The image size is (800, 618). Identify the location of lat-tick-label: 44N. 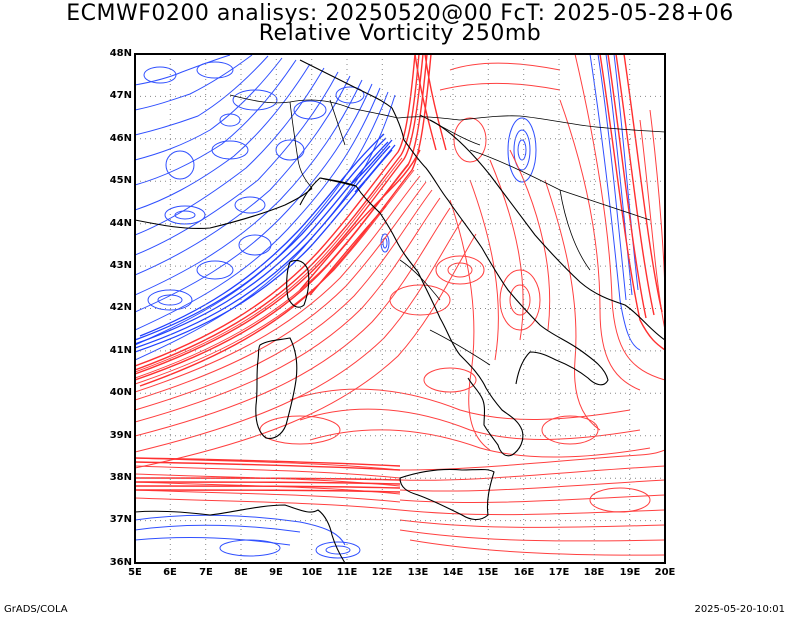
(120, 223).